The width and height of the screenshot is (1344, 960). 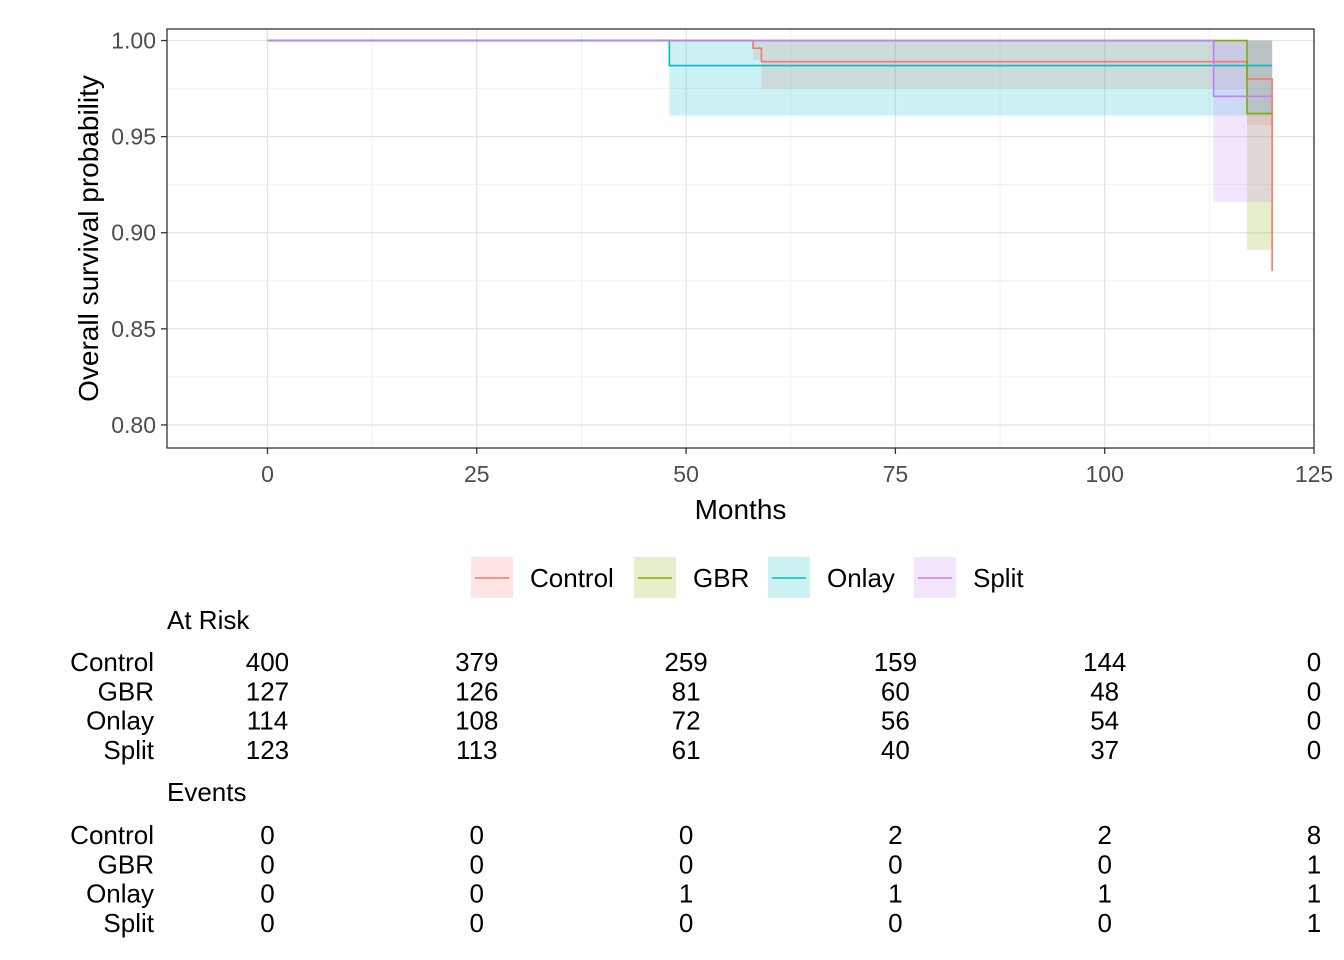 I want to click on table-row: Split 123 113 61 40 37 0, so click(x=712, y=750).